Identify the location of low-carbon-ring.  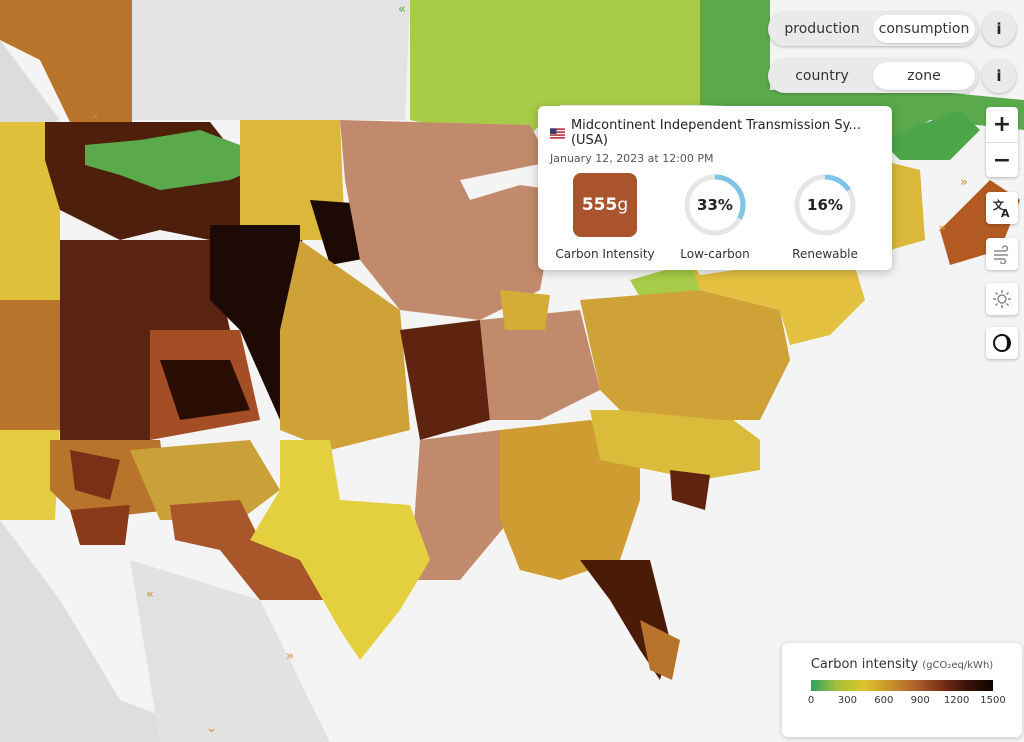
(715, 205).